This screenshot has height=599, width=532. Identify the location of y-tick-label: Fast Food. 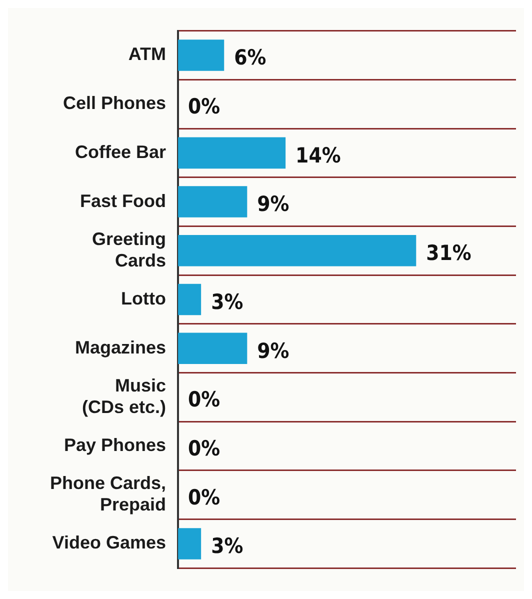
(123, 200).